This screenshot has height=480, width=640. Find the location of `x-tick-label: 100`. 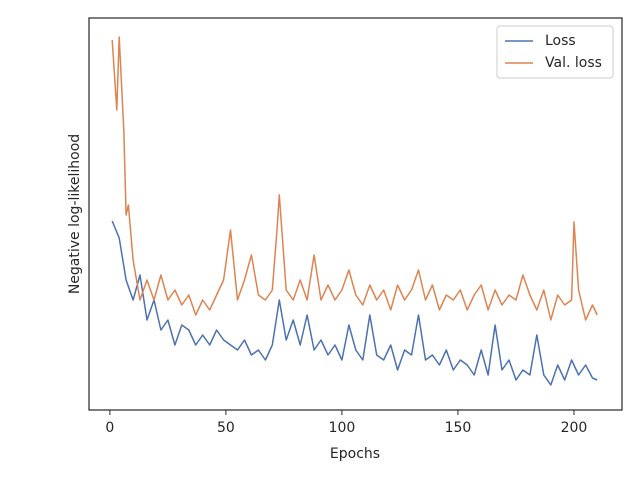

x-tick-label: 100 is located at coordinates (342, 428).